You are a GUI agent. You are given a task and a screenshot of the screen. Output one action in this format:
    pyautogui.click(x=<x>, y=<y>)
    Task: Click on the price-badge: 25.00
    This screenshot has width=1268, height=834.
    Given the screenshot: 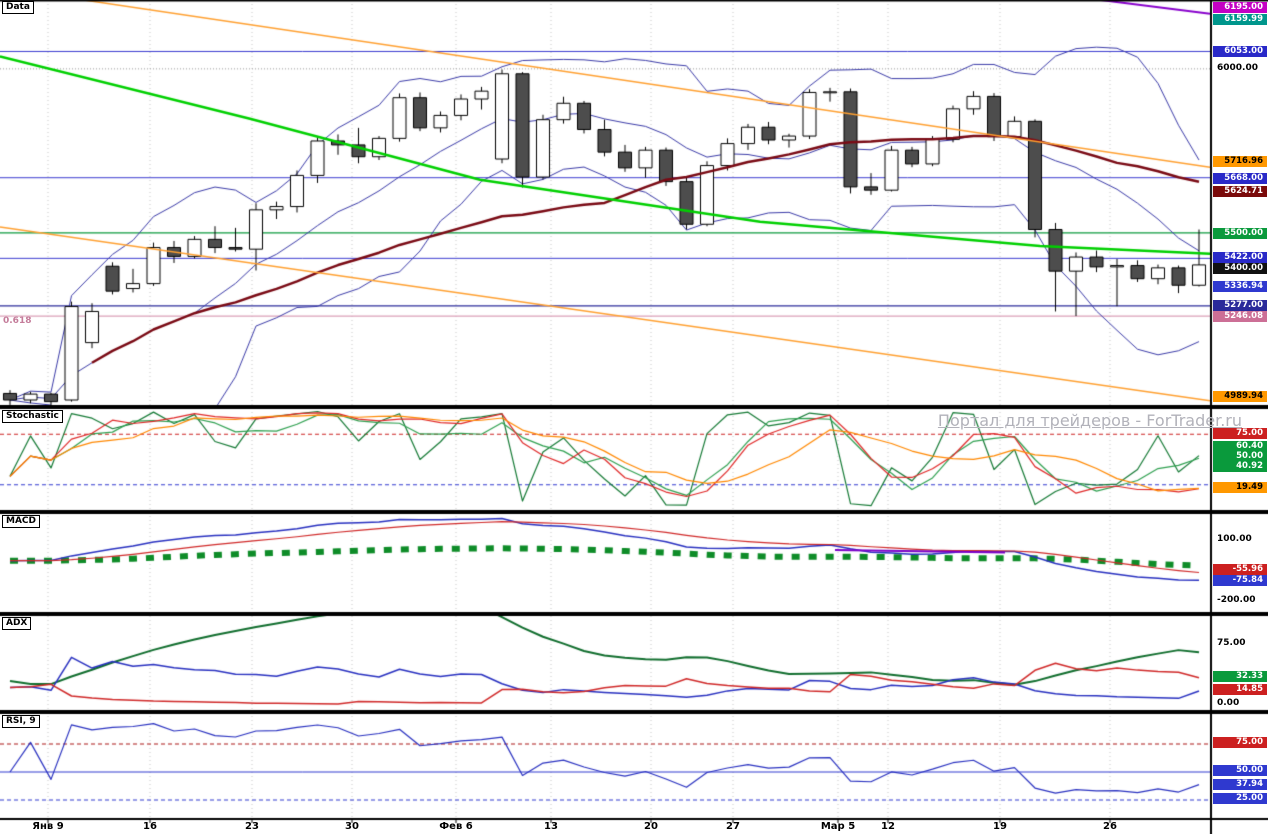 What is the action you would take?
    pyautogui.click(x=1240, y=798)
    